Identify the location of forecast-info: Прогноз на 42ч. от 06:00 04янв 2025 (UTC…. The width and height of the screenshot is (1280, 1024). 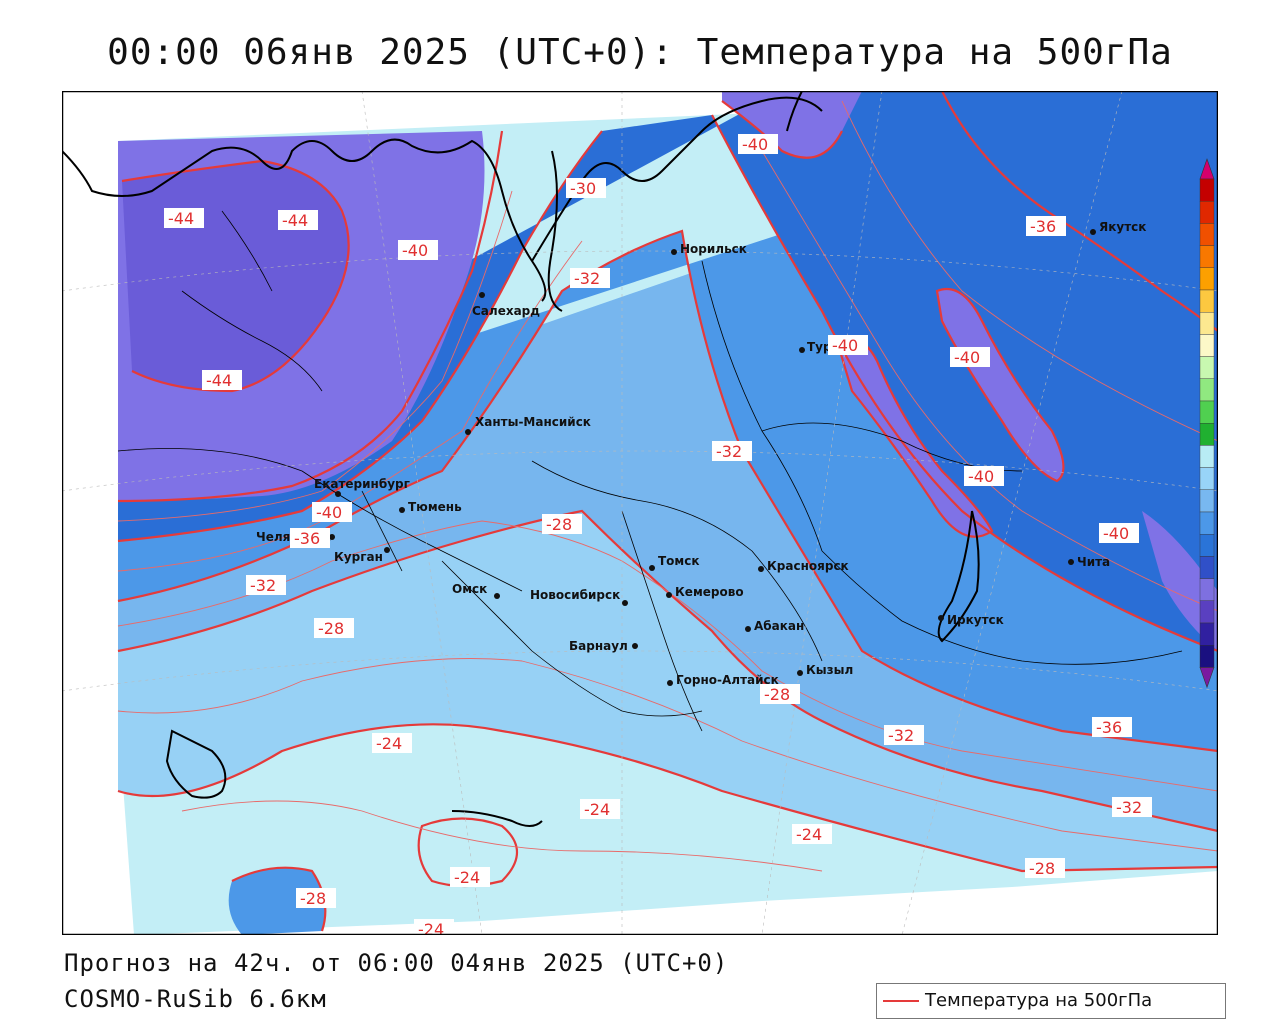
(396, 963).